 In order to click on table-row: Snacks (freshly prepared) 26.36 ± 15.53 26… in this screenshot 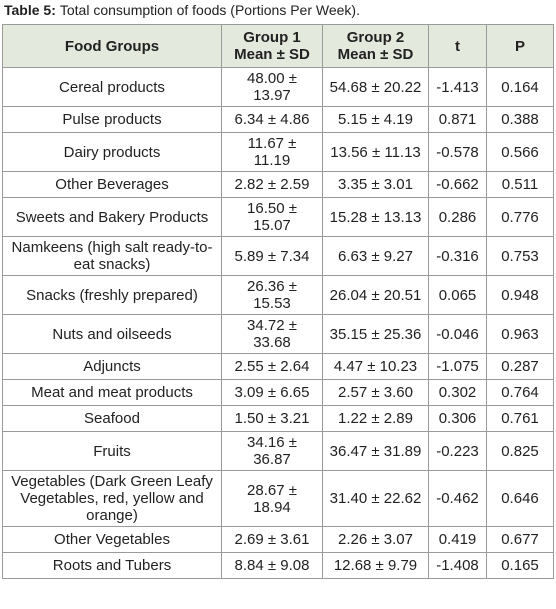, I will do `click(278, 295)`.